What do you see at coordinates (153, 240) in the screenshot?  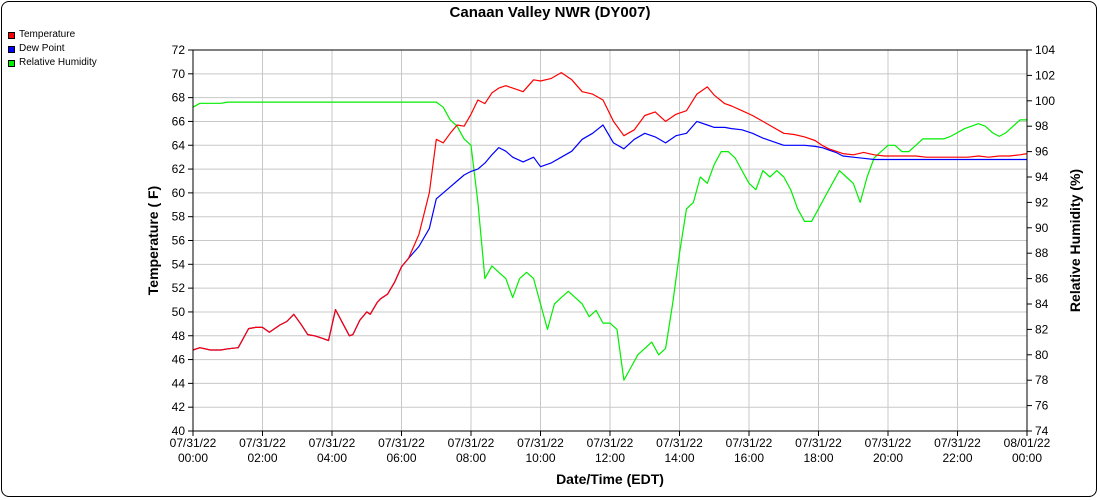 I see `y-axis-title: Temperature ( F)` at bounding box center [153, 240].